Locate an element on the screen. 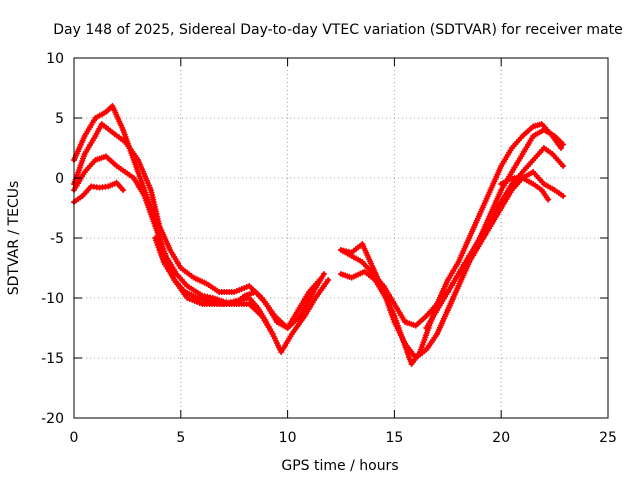 The image size is (640, 480). x-tick-label: 25 is located at coordinates (608, 438).